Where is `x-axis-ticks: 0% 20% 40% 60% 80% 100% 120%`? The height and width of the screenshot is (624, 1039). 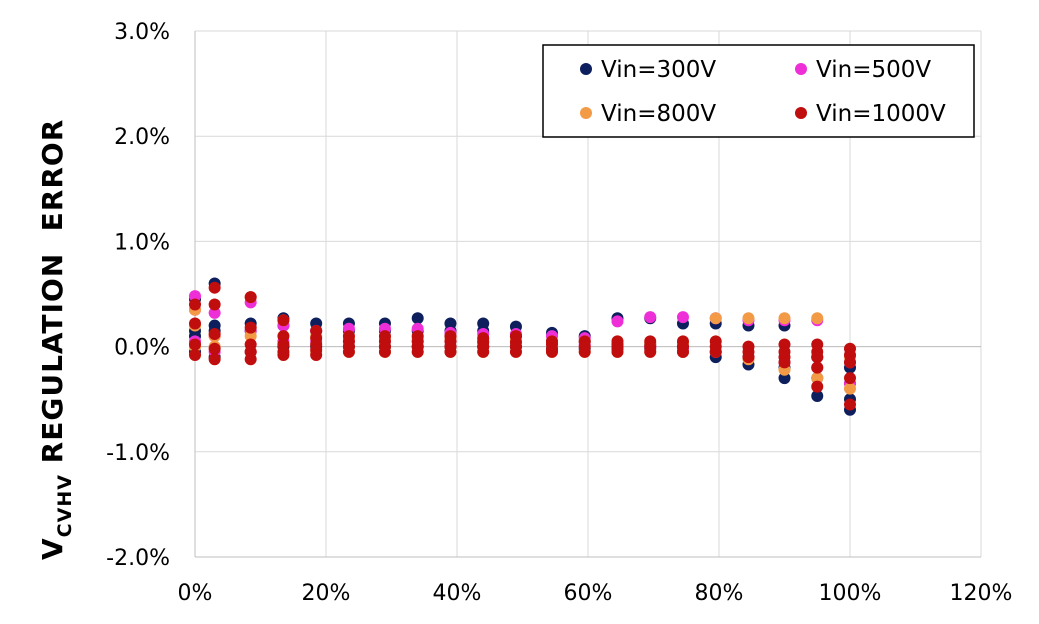 x-axis-ticks: 0% 20% 40% 60% 80% 100% 120% is located at coordinates (595, 593).